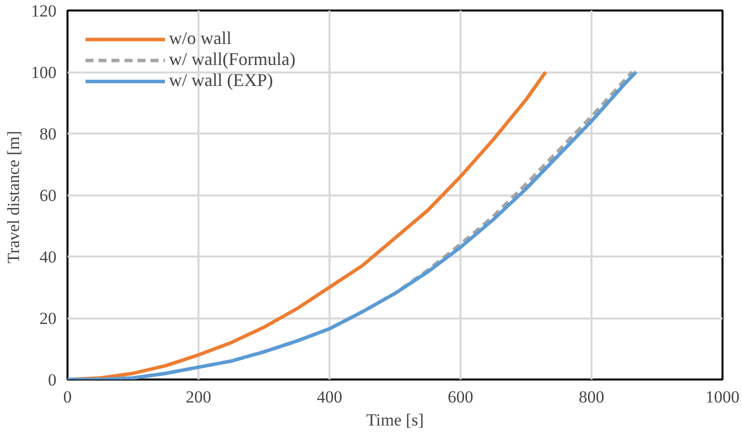  Describe the element at coordinates (329, 397) in the screenshot. I see `x-tick-label: 400` at that location.